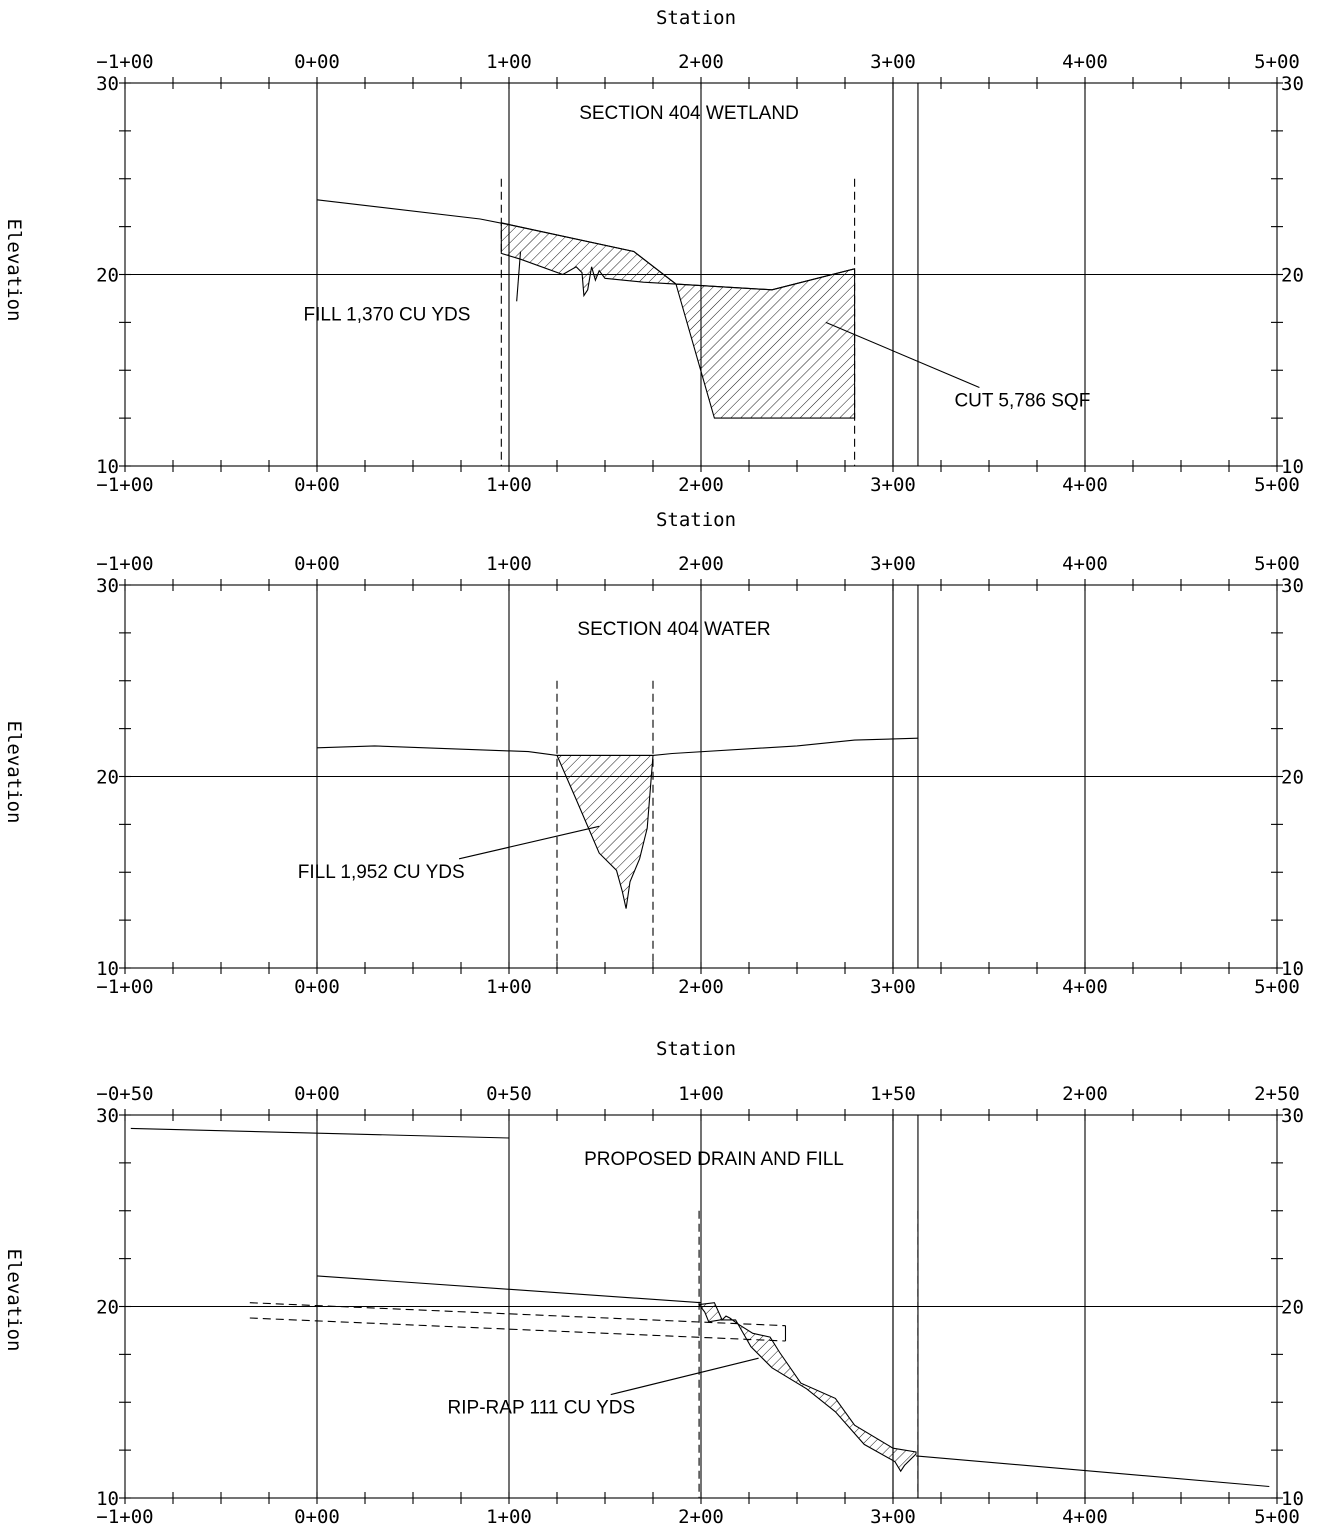 The image size is (1330, 1537). I want to click on top-station-labels: −0+50 0+00 0+50 1+00 1+50 2+00 2+50, so click(697, 1094).